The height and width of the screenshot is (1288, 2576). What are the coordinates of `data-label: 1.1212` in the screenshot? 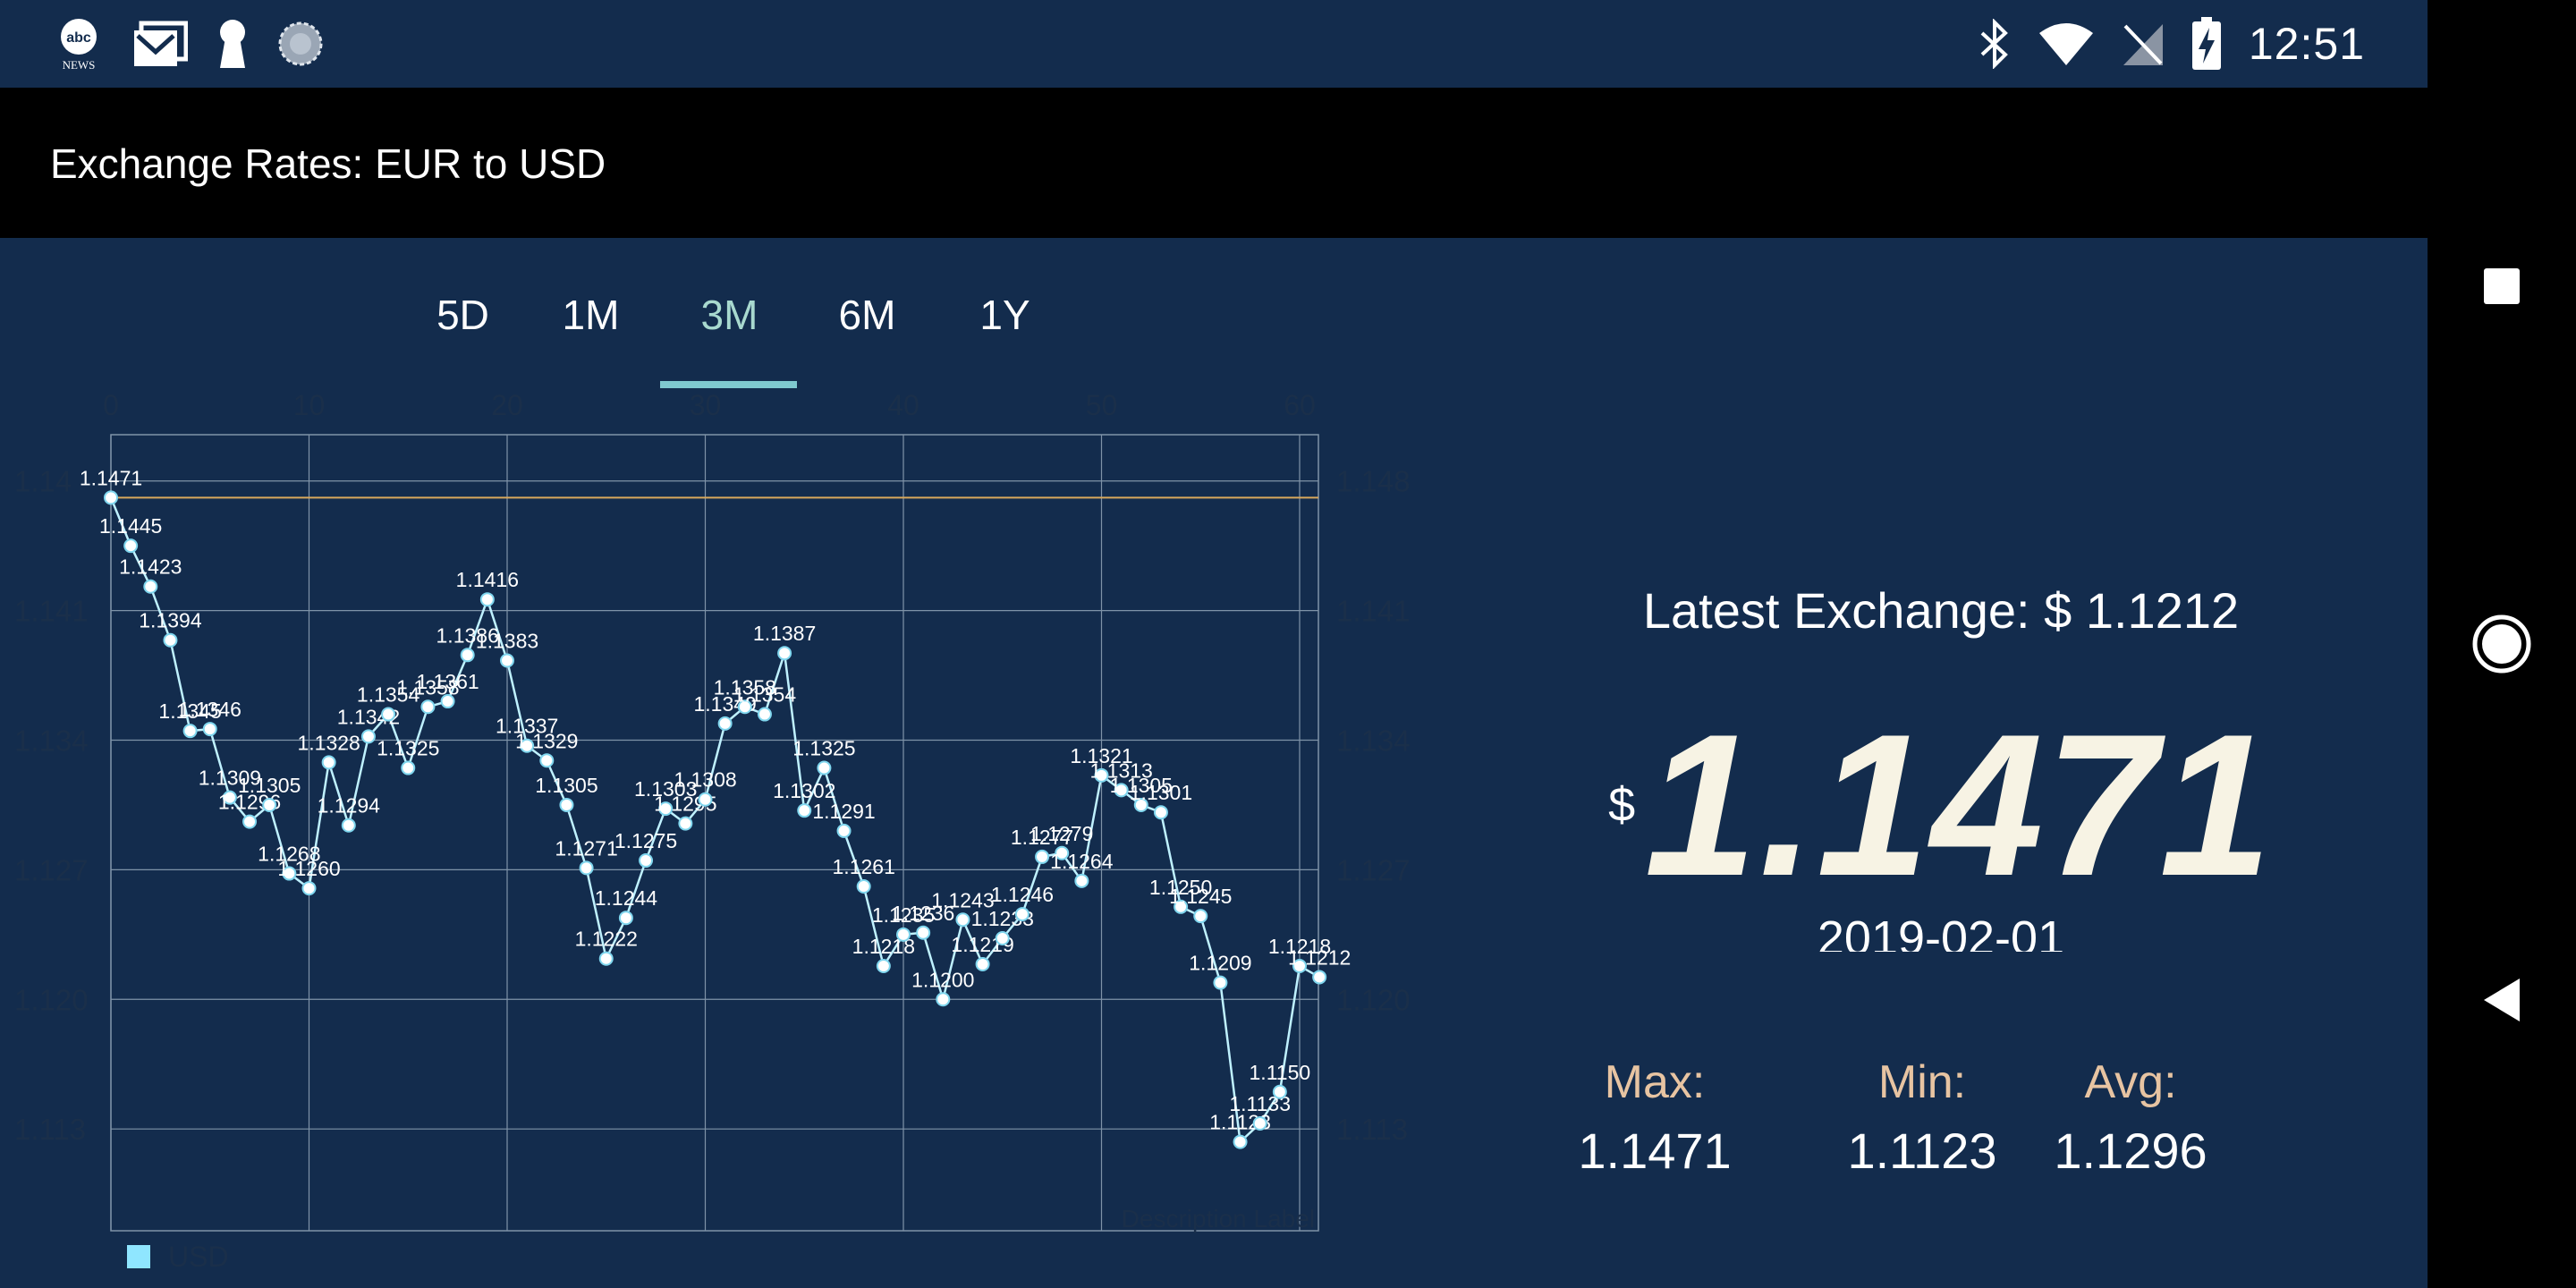 It's located at (1319, 957).